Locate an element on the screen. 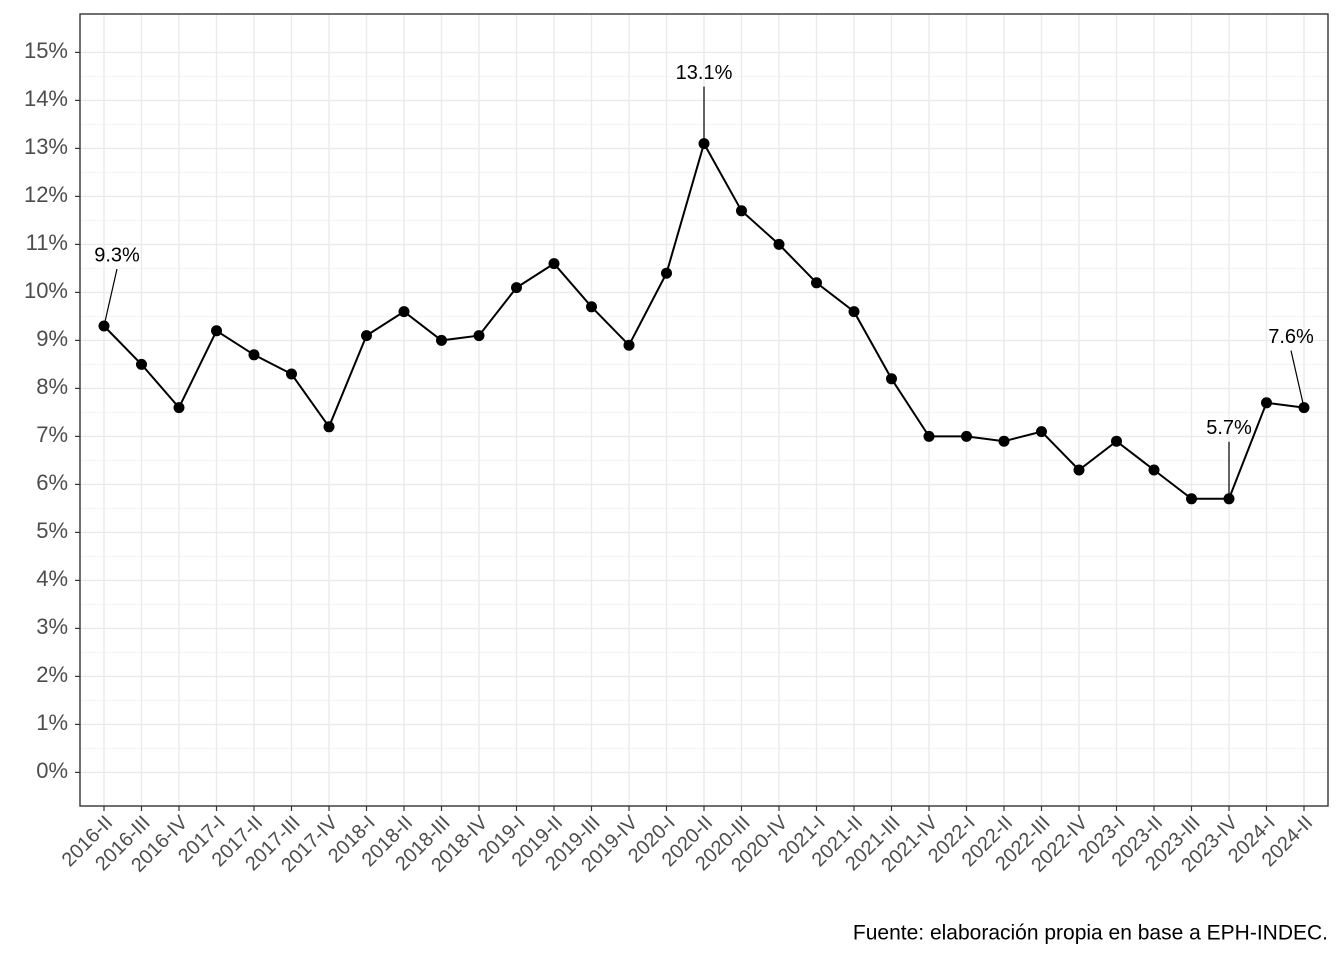 The width and height of the screenshot is (1344, 960). y-tick-label: 10% is located at coordinates (46, 290).